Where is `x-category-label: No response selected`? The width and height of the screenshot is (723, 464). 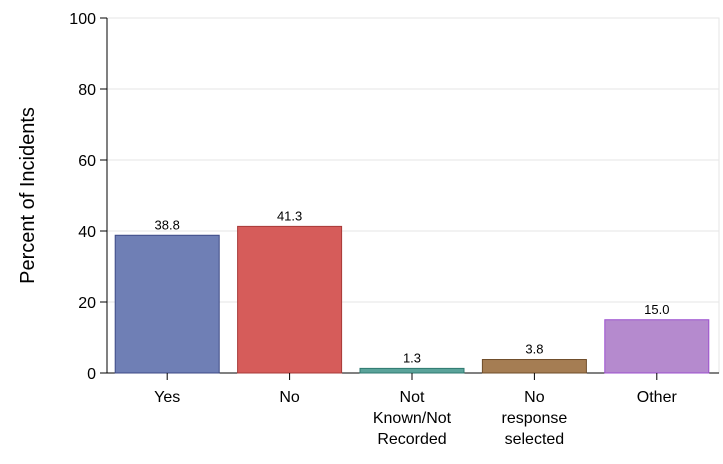
x-category-label: No response selected is located at coordinates (534, 418).